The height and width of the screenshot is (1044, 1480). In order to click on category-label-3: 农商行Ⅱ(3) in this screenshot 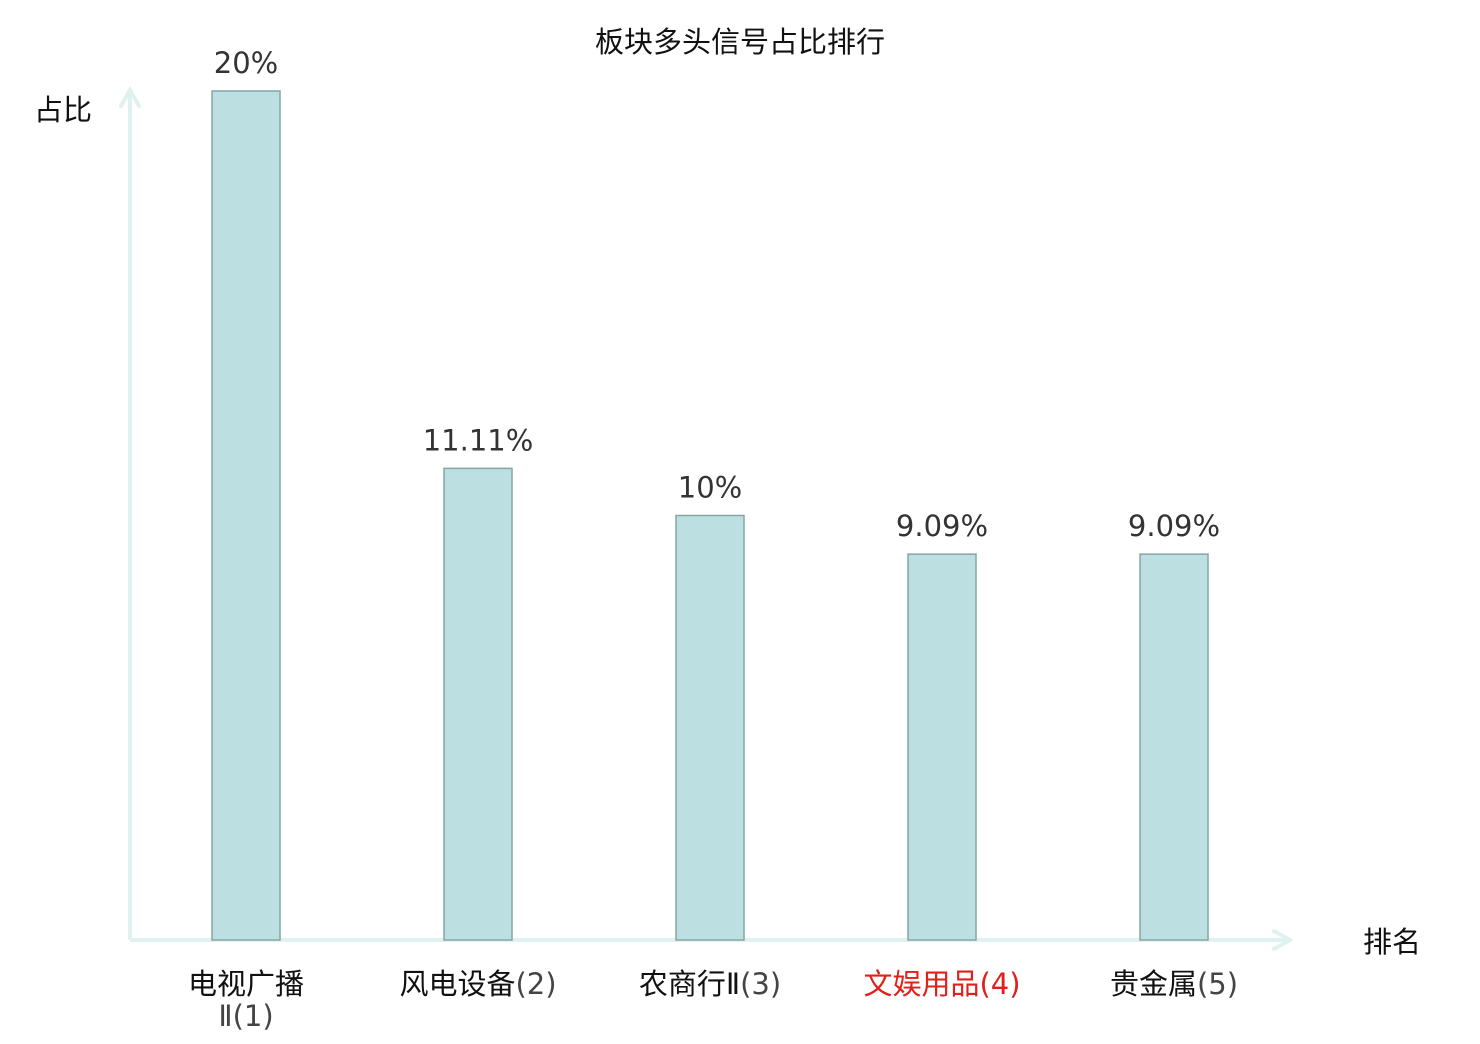, I will do `click(710, 984)`.